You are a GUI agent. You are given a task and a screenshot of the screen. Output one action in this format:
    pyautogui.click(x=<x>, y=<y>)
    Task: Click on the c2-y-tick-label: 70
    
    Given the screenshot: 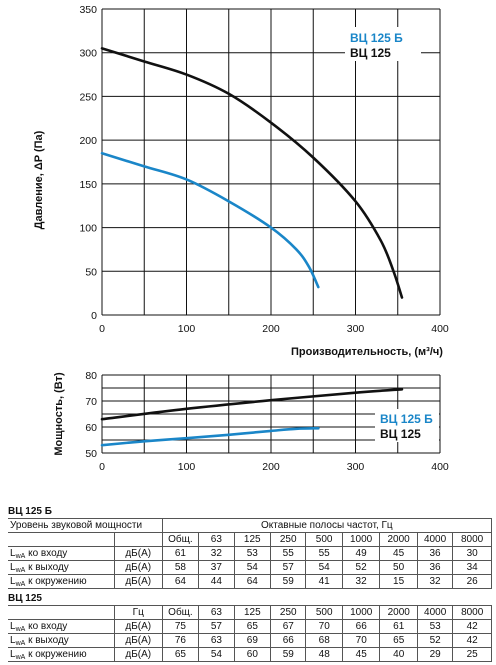 What is the action you would take?
    pyautogui.click(x=91, y=402)
    